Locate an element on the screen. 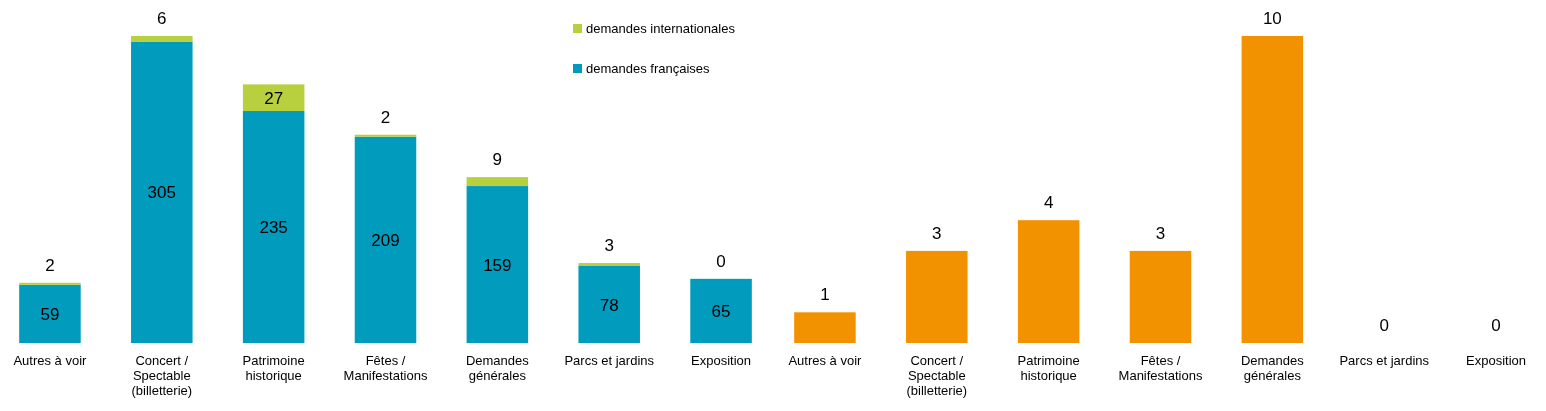 The image size is (1546, 411). data-label: 27 is located at coordinates (274, 98).